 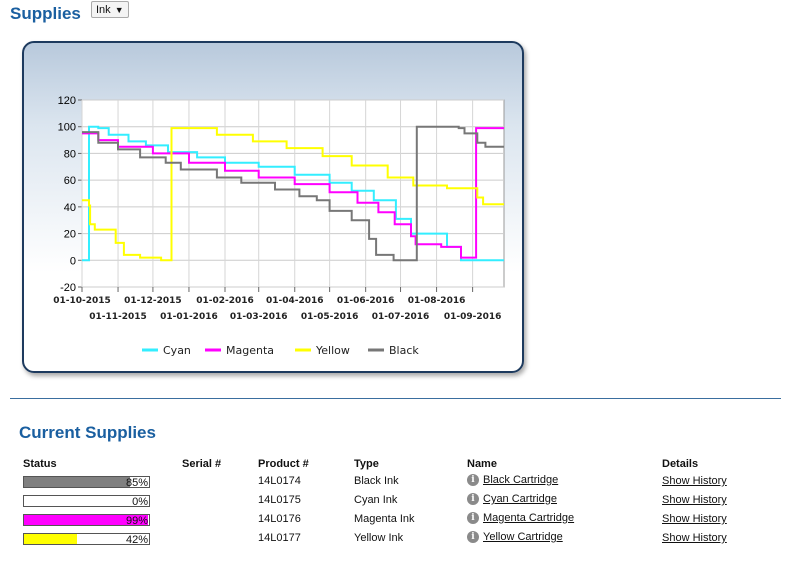 I want to click on chevron-down-icon: ▼, so click(x=119, y=9).